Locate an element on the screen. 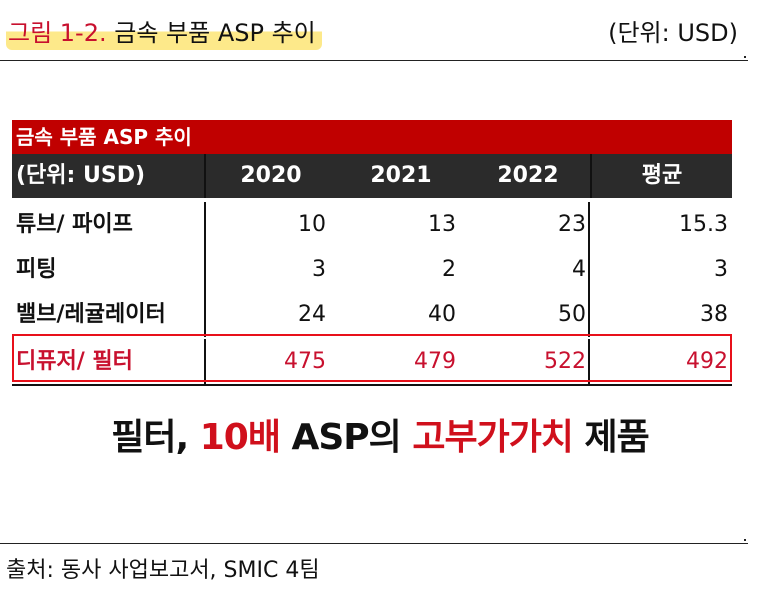 This screenshot has height=594, width=760. header-year-2020: 2020 is located at coordinates (271, 175).